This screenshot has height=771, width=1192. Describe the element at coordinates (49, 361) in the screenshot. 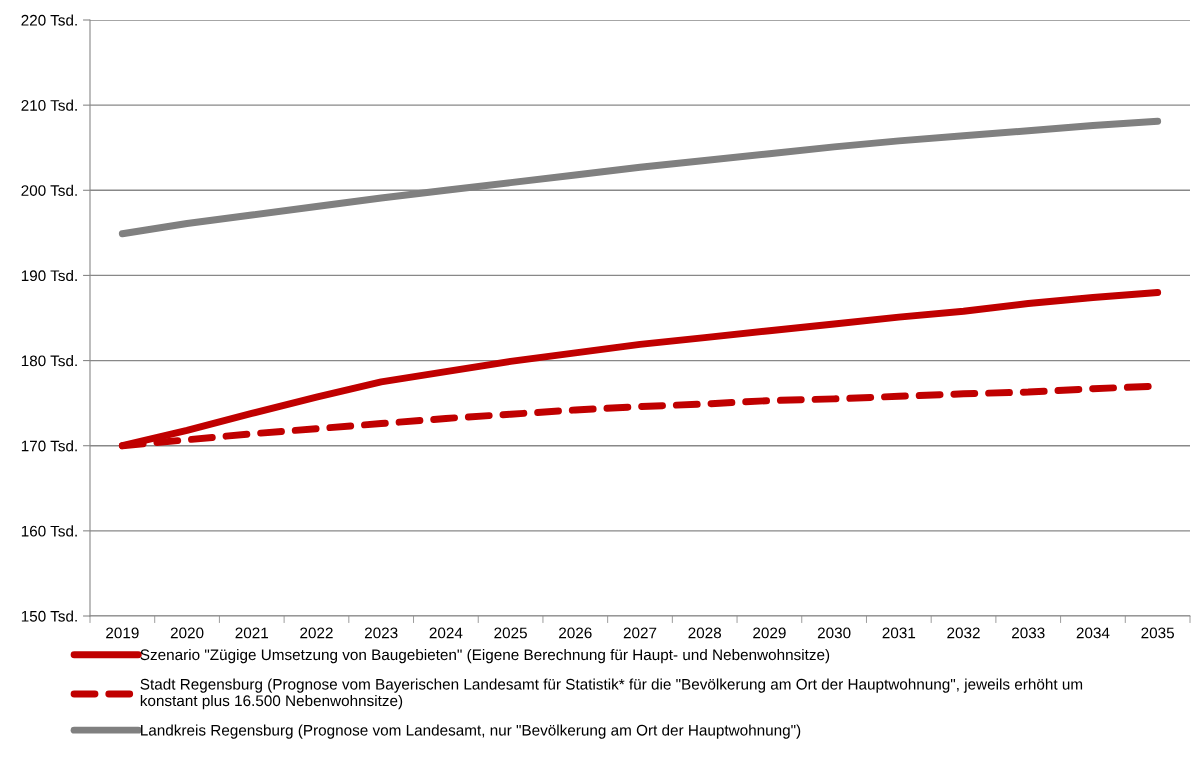

I see `y-tick-label: 180 Tsd.` at that location.